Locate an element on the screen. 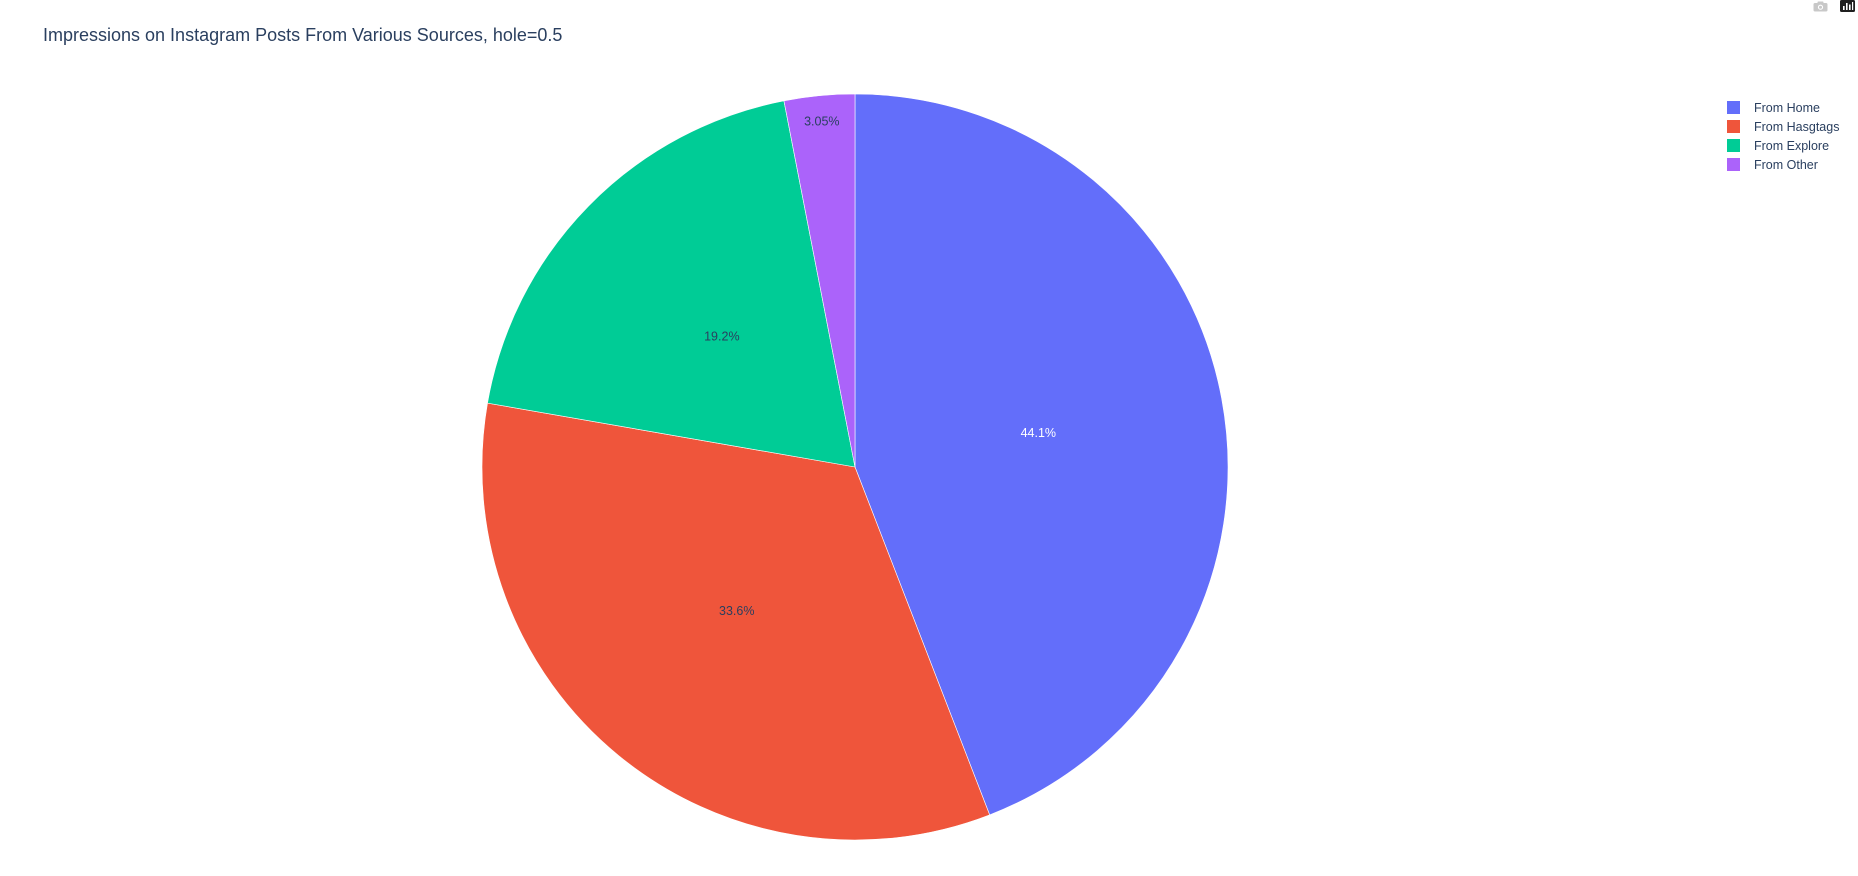 The height and width of the screenshot is (876, 1858). legend-swatch-from-hasgtags is located at coordinates (1733, 126).